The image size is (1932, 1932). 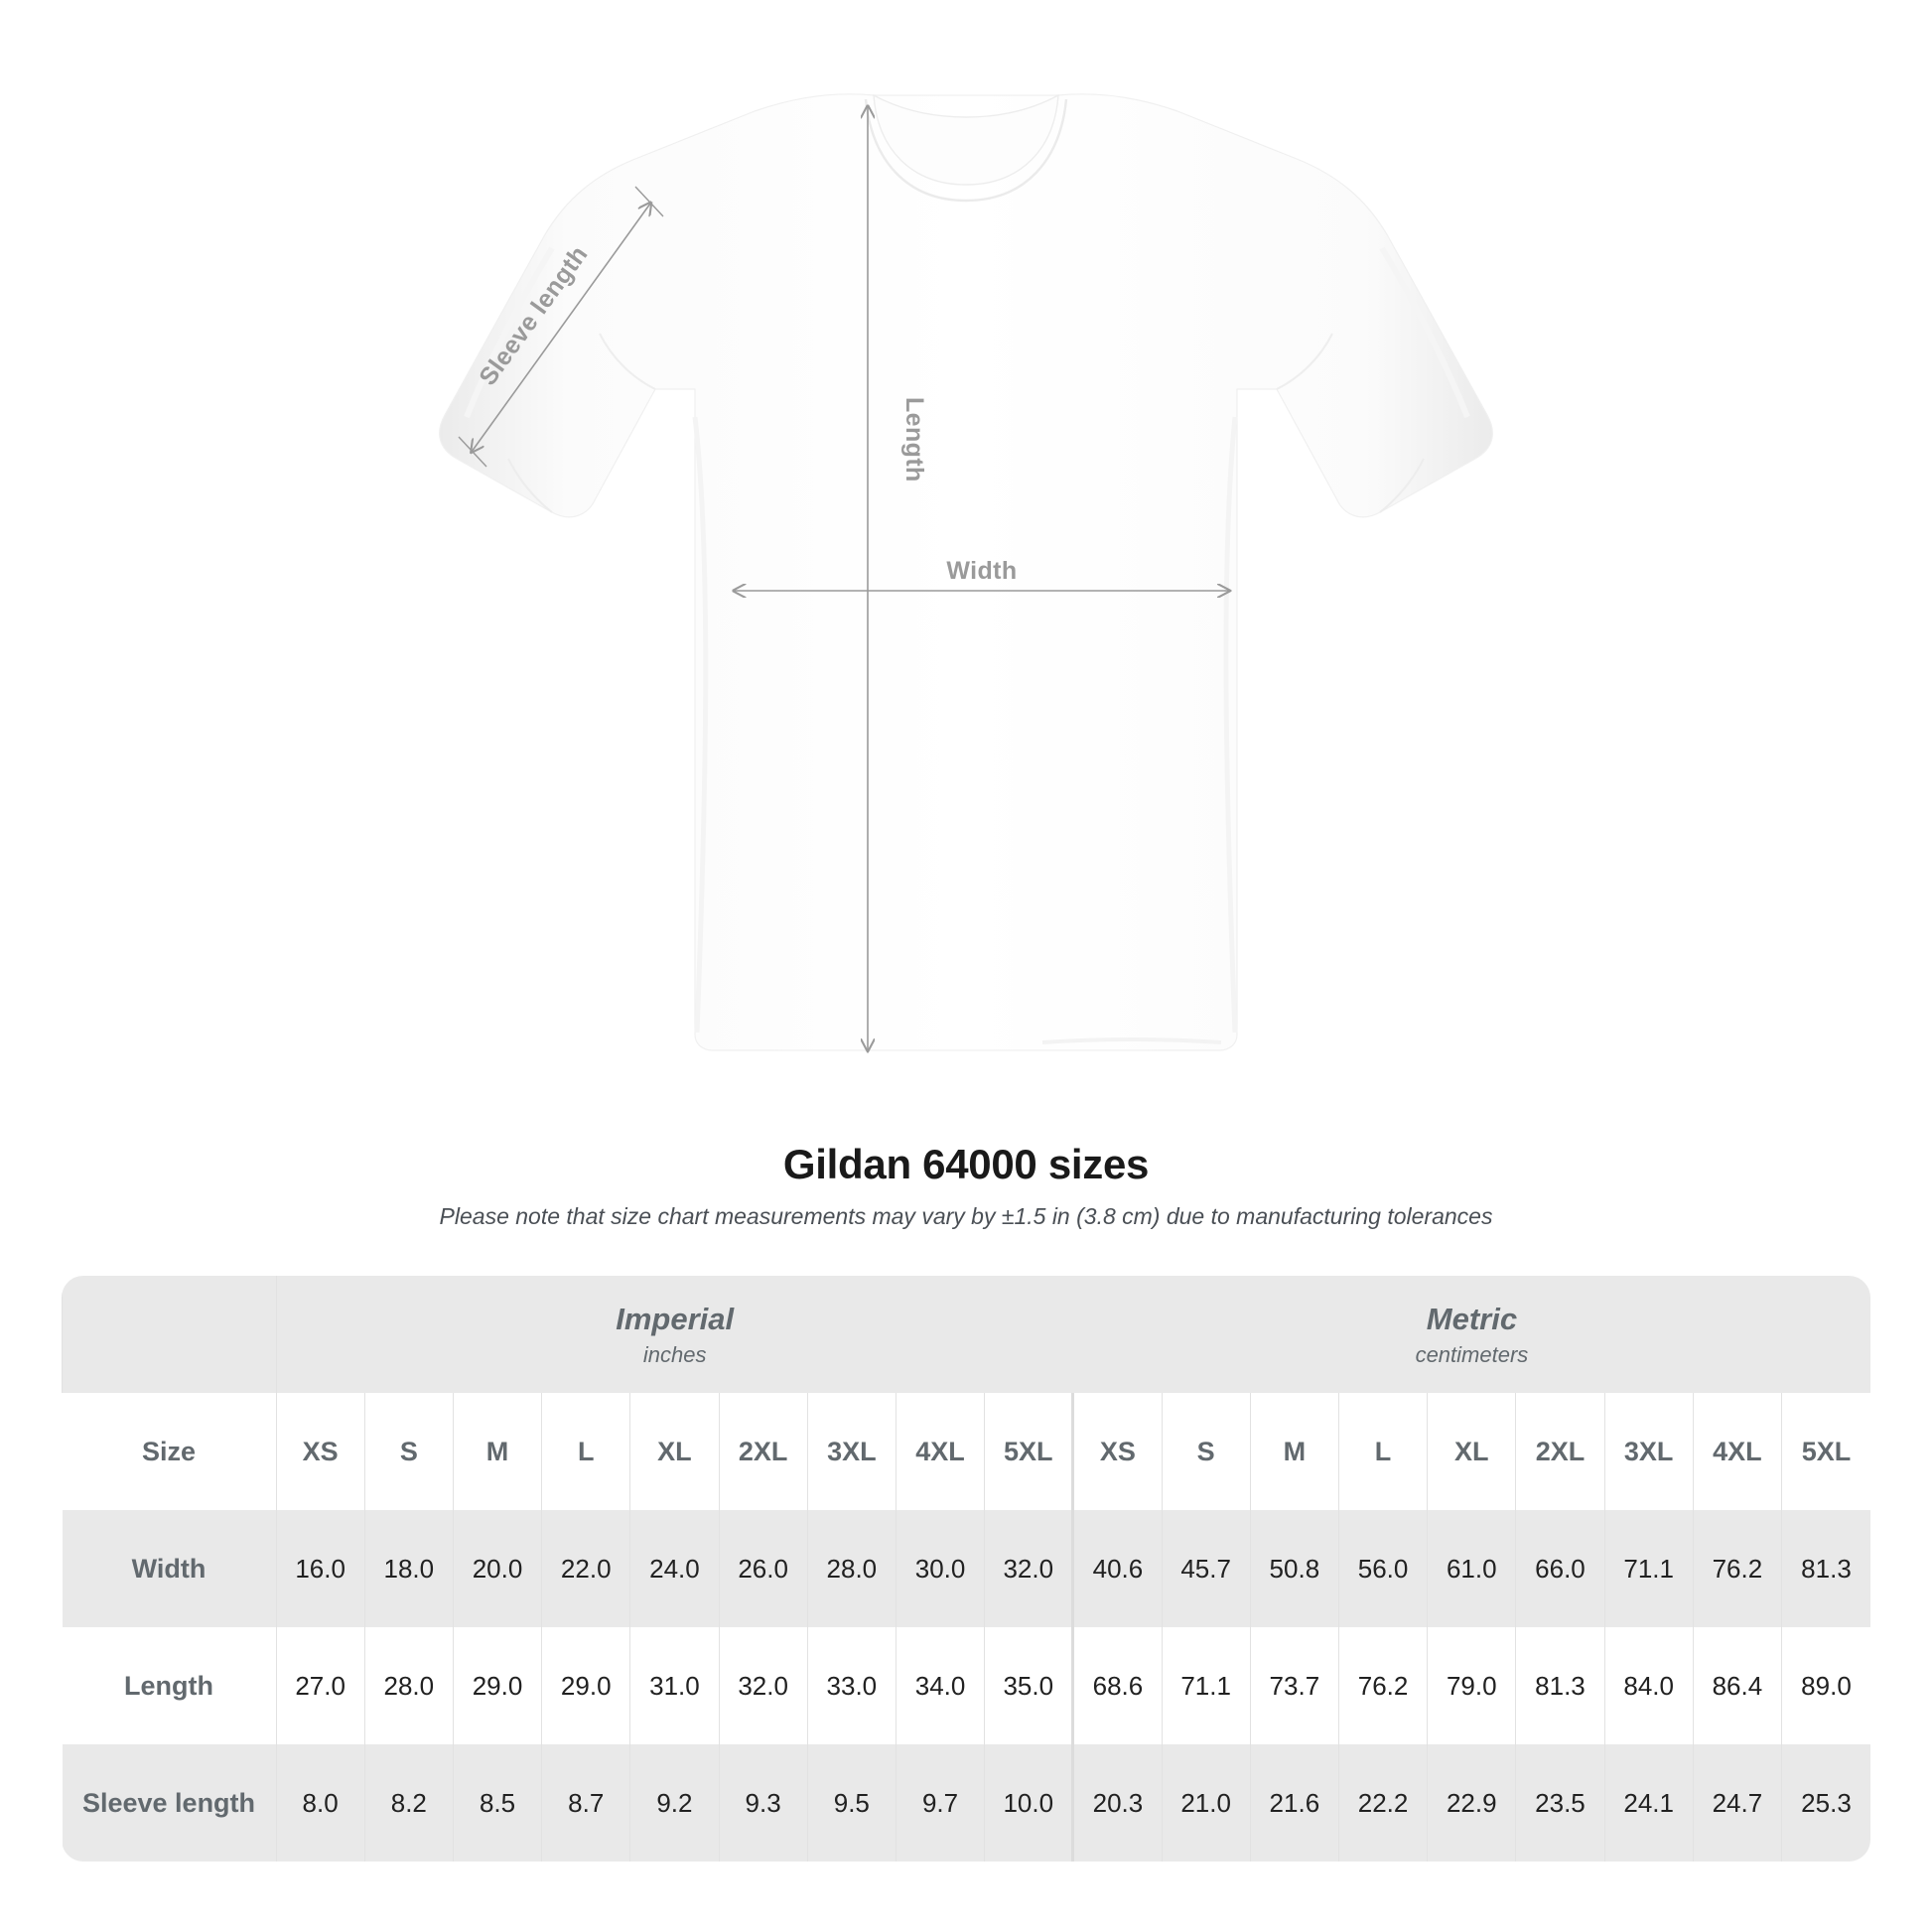 What do you see at coordinates (1382, 1451) in the screenshot?
I see `col-header-metric-l: L` at bounding box center [1382, 1451].